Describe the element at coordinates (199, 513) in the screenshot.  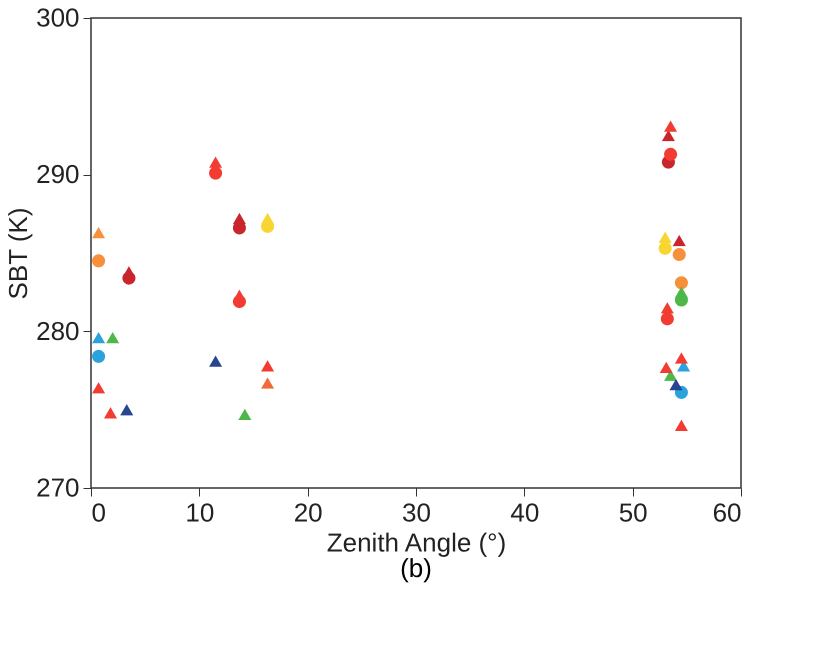
I see `x-tick-label: 10` at that location.